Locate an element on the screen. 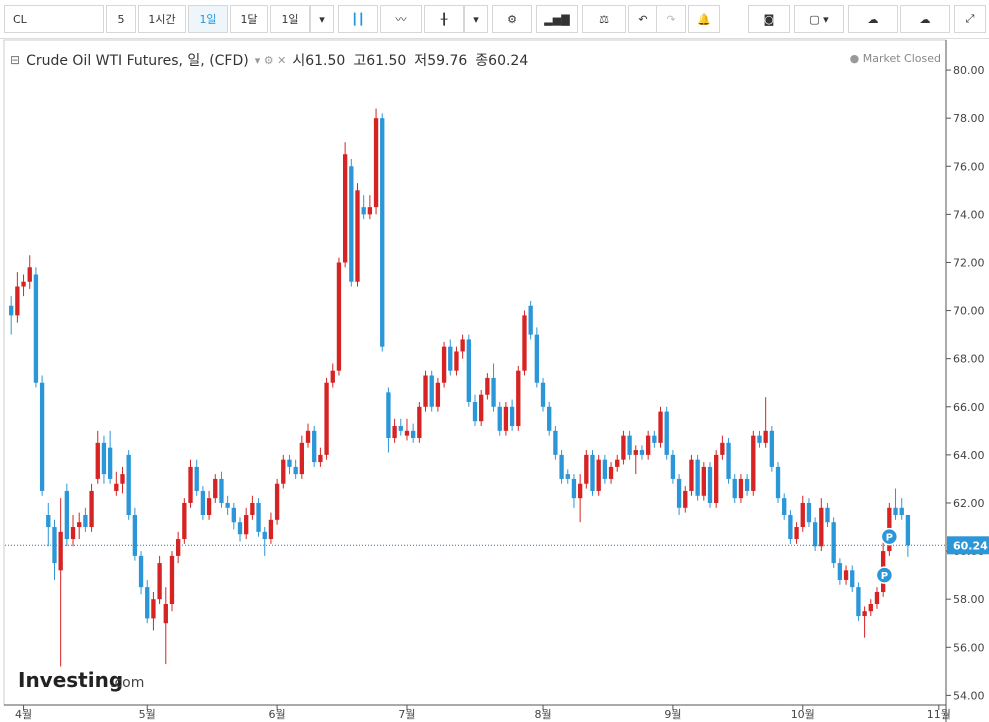 The height and width of the screenshot is (722, 989). fullscreen-icon: ⤢ is located at coordinates (970, 19).